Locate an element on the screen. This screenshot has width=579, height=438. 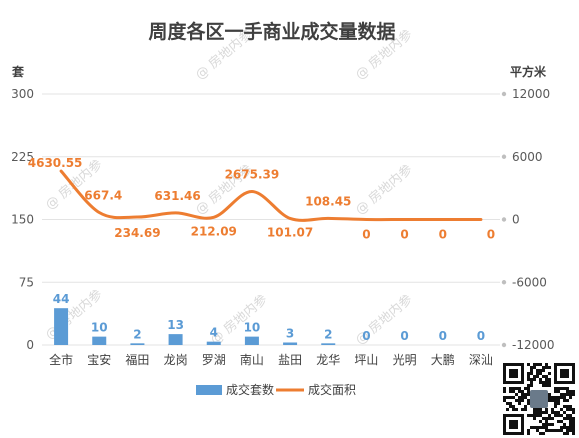
x-axis-label: 坪山 is located at coordinates (366, 360).